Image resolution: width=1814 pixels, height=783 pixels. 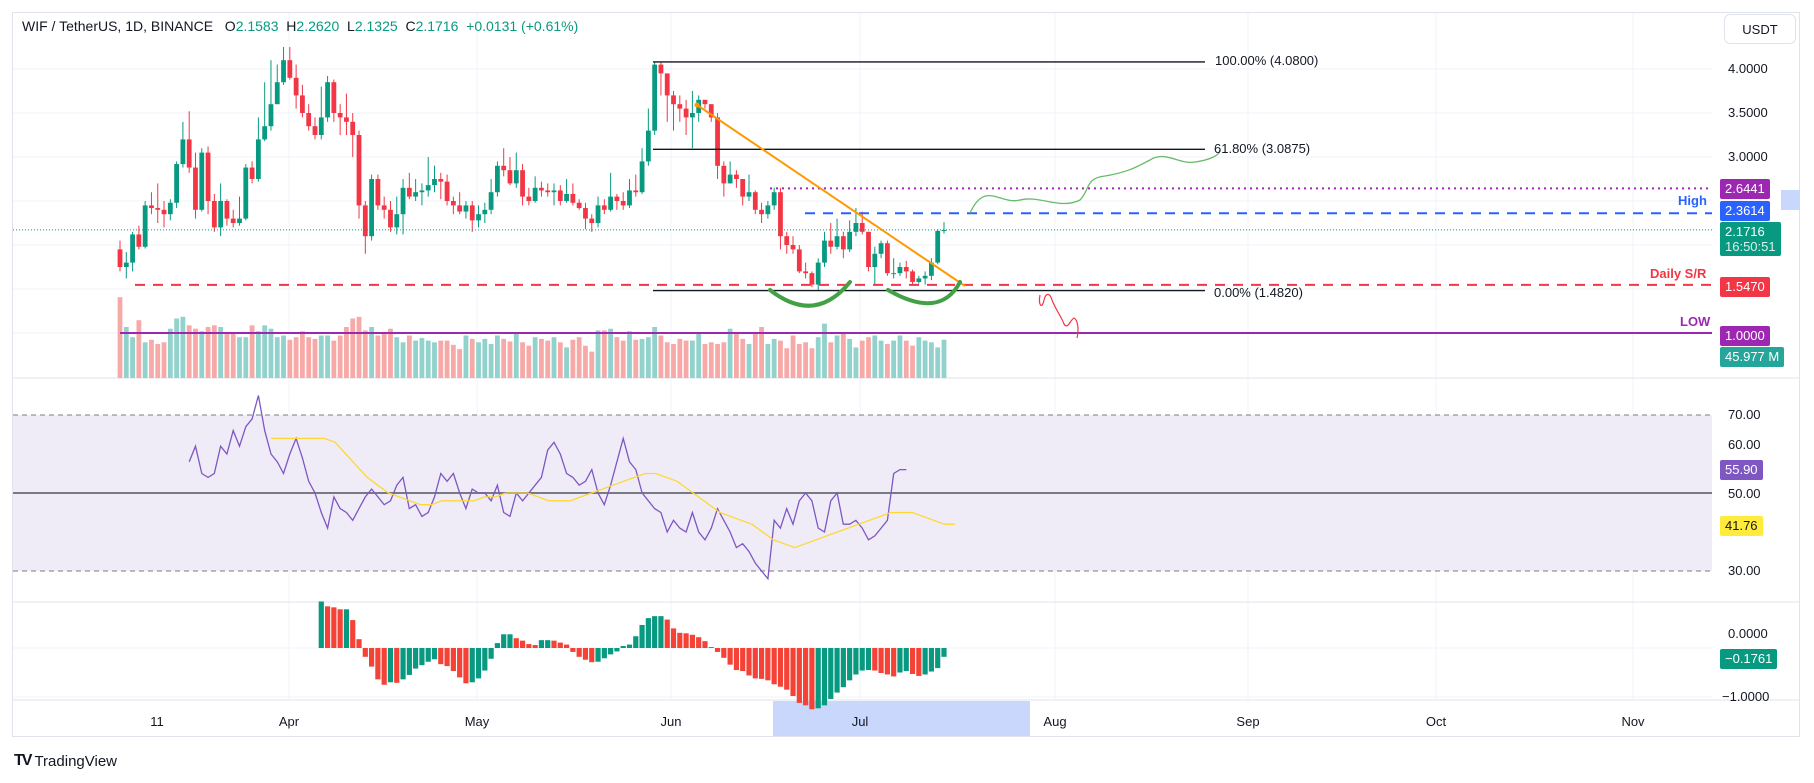 What do you see at coordinates (1745, 189) in the screenshot?
I see `target-price-tag: 2.6441` at bounding box center [1745, 189].